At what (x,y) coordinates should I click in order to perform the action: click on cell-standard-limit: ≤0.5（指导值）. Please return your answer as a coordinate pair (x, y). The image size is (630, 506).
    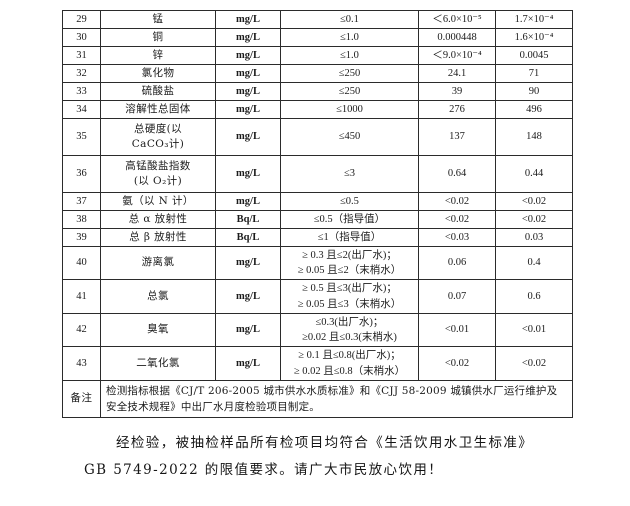
    Looking at the image, I should click on (349, 219).